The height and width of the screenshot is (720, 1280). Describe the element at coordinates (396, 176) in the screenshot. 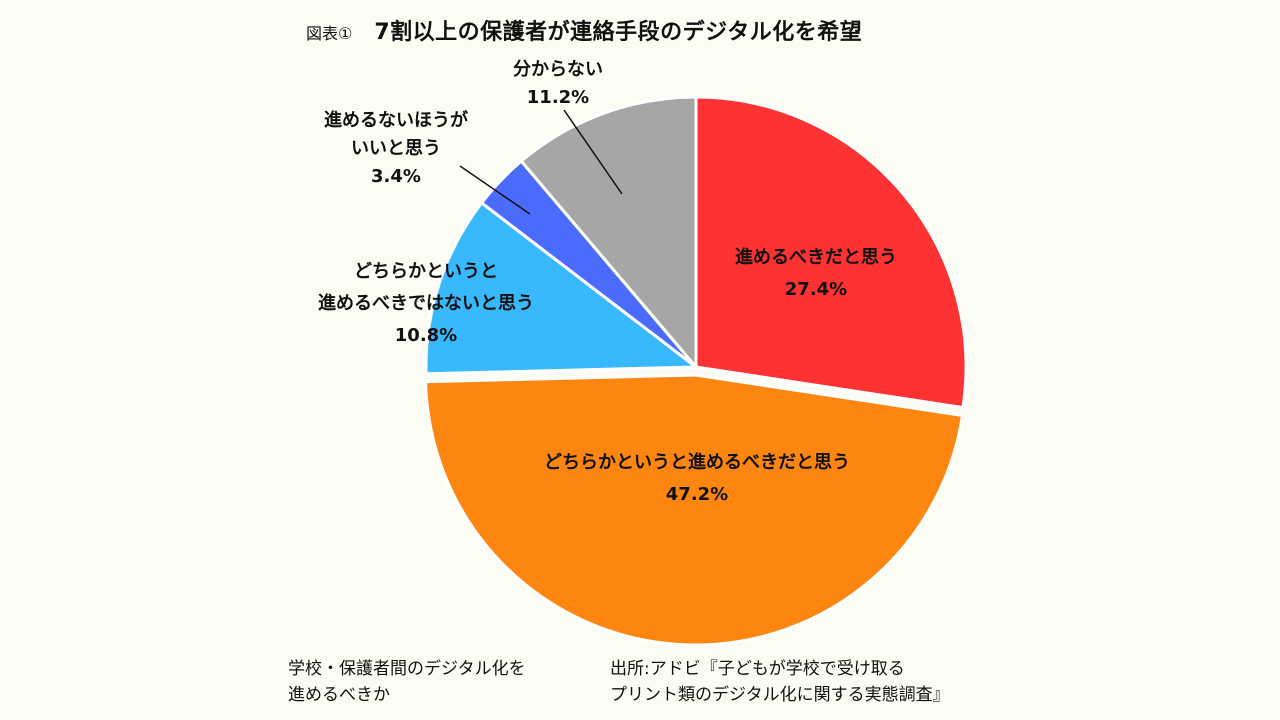

I see `slice-value-disagree: 3.4%` at that location.